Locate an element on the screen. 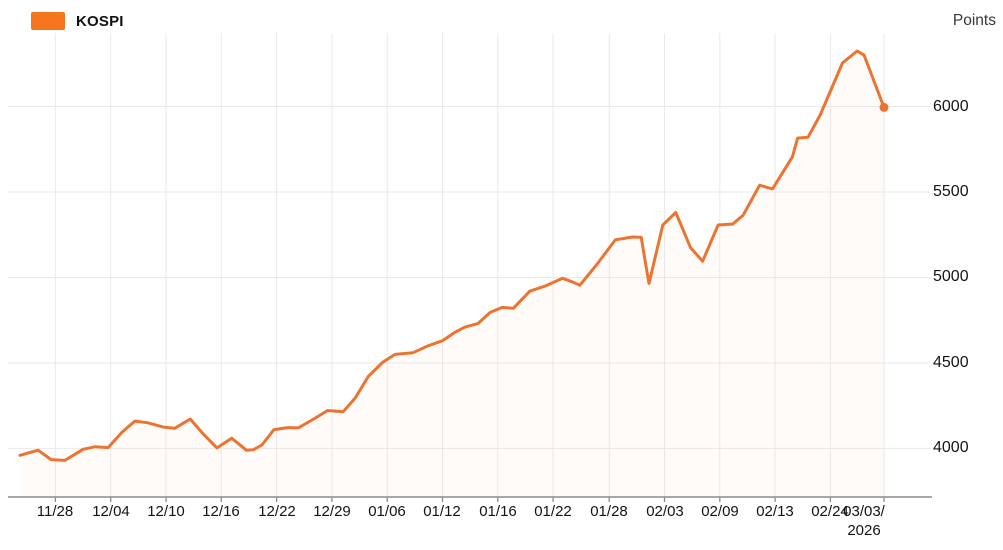 The image size is (1003, 550). y-axis-label: 5000 is located at coordinates (951, 276).